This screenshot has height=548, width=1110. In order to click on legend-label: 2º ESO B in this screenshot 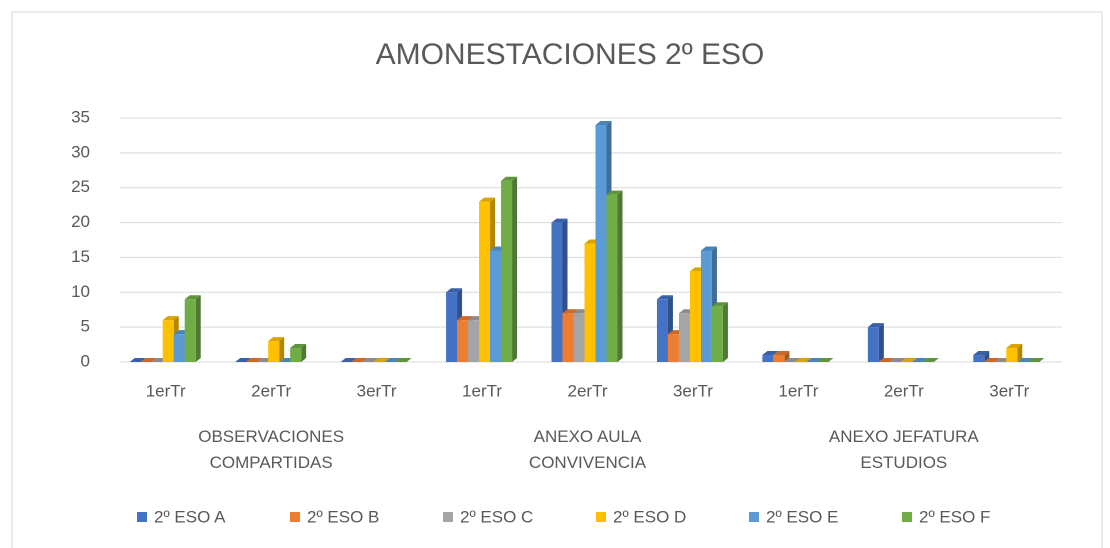, I will do `click(343, 516)`.